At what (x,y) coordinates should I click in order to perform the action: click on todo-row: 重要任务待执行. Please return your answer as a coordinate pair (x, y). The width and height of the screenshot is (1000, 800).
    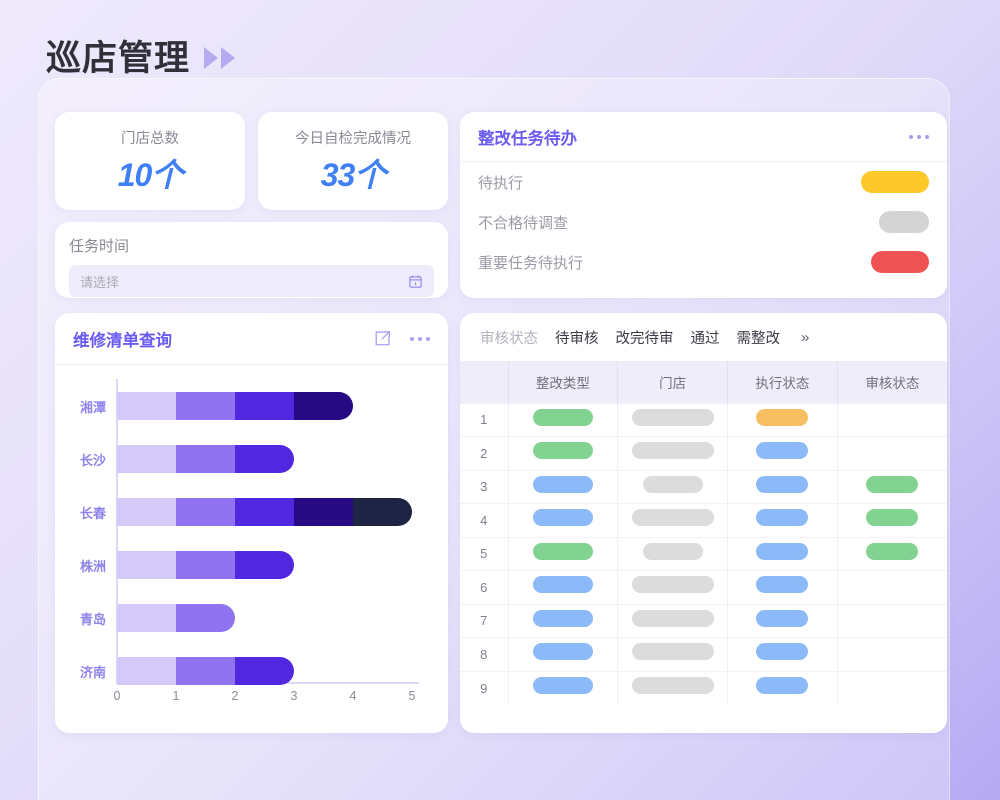
    Looking at the image, I should click on (703, 262).